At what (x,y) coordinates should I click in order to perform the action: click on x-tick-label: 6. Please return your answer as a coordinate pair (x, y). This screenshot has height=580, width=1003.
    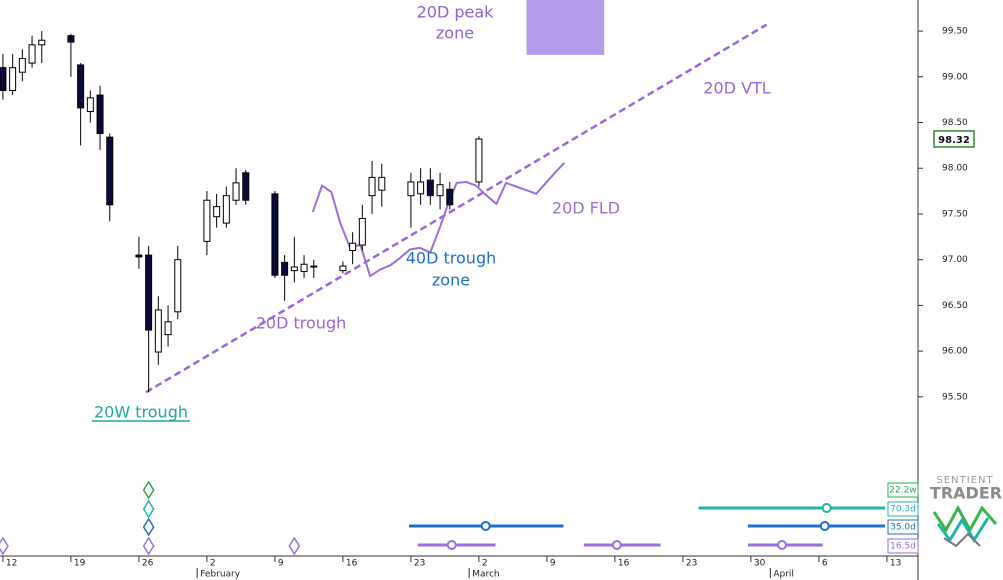
    Looking at the image, I should click on (825, 564).